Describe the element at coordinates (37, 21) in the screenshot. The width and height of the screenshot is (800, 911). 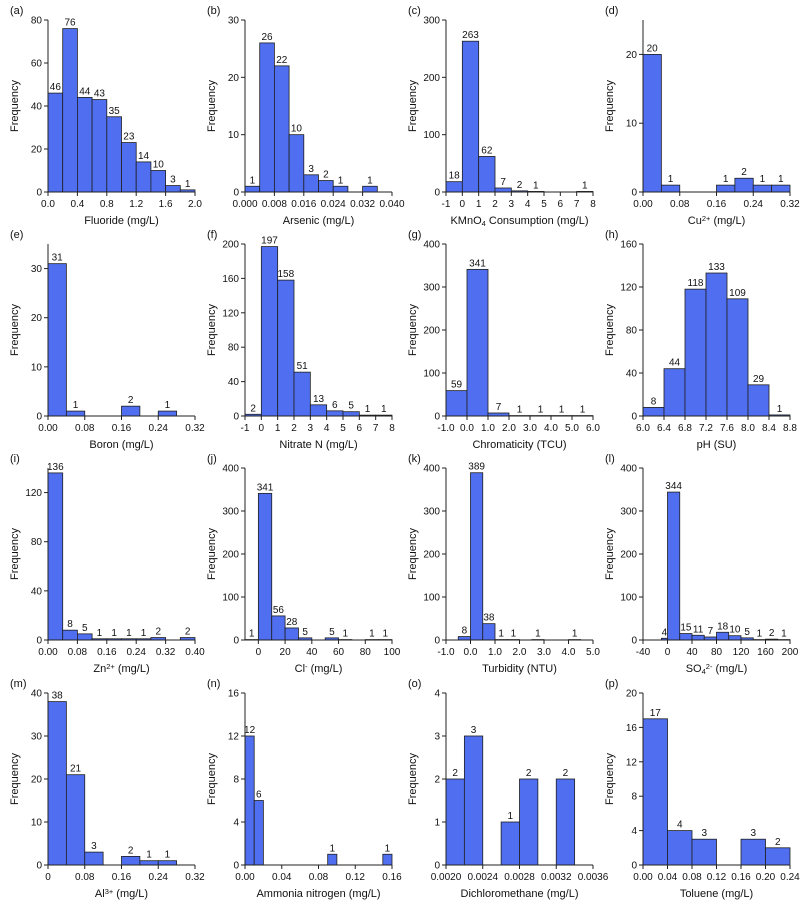
I see `y-tick-label: 80` at that location.